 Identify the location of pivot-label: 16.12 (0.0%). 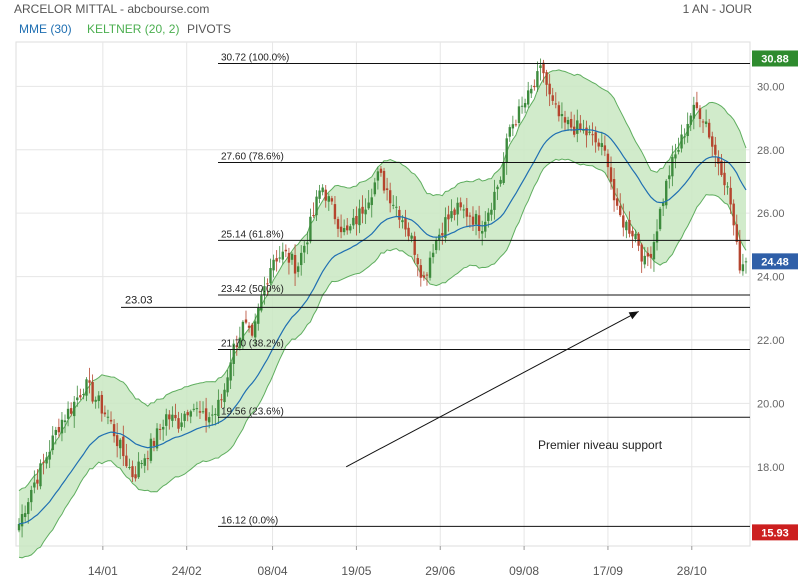
(249, 520).